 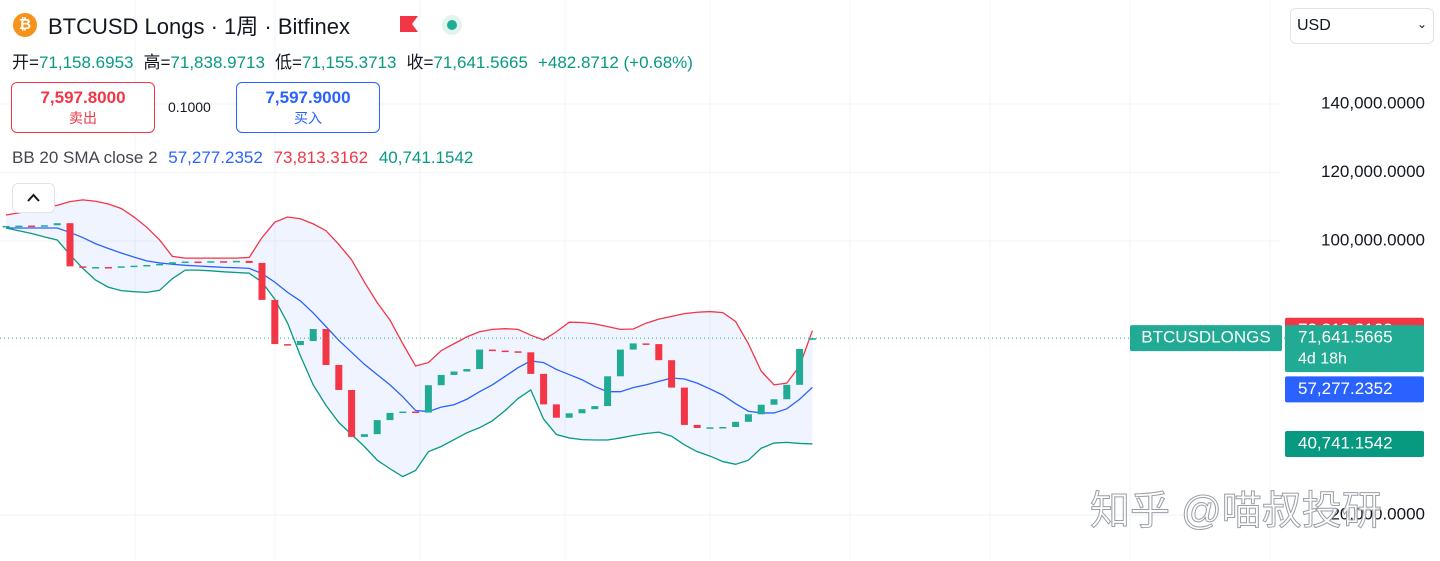 What do you see at coordinates (308, 97) in the screenshot?
I see `buy-price: 7,597.9000` at bounding box center [308, 97].